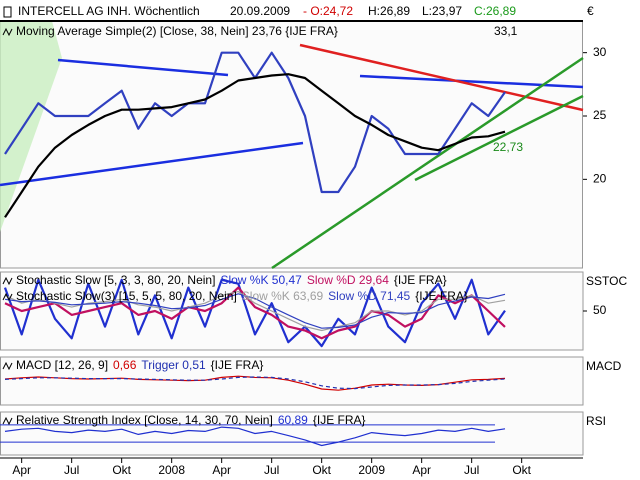 Image resolution: width=640 pixels, height=480 pixels. Describe the element at coordinates (173, 365) in the screenshot. I see `legend-entry: Trigger 0,51` at that location.